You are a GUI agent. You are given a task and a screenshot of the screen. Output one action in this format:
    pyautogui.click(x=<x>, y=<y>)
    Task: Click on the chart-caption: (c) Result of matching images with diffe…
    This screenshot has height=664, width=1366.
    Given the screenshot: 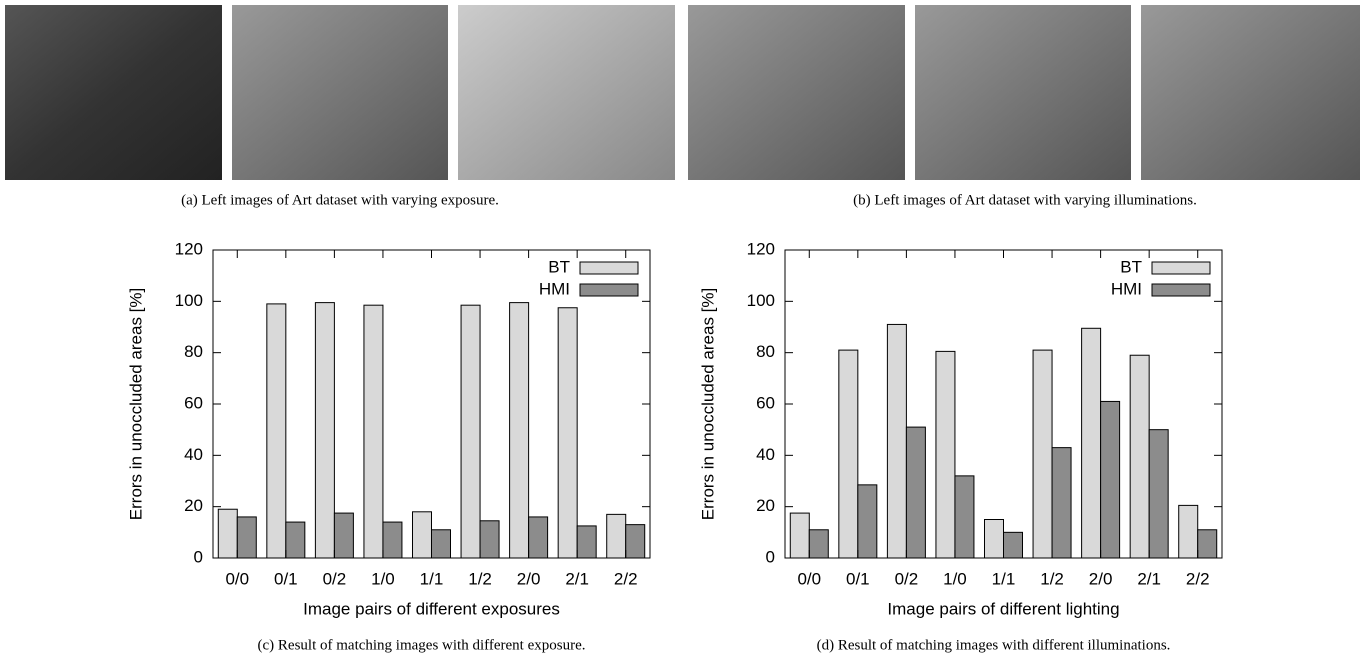 What is the action you would take?
    pyautogui.click(x=422, y=645)
    